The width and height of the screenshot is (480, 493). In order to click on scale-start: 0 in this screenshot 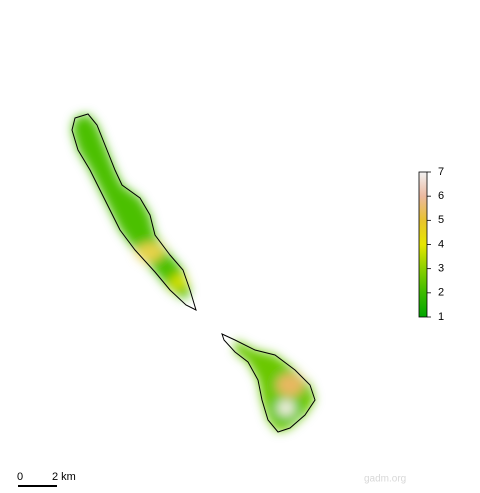, I will do `click(20, 477)`.